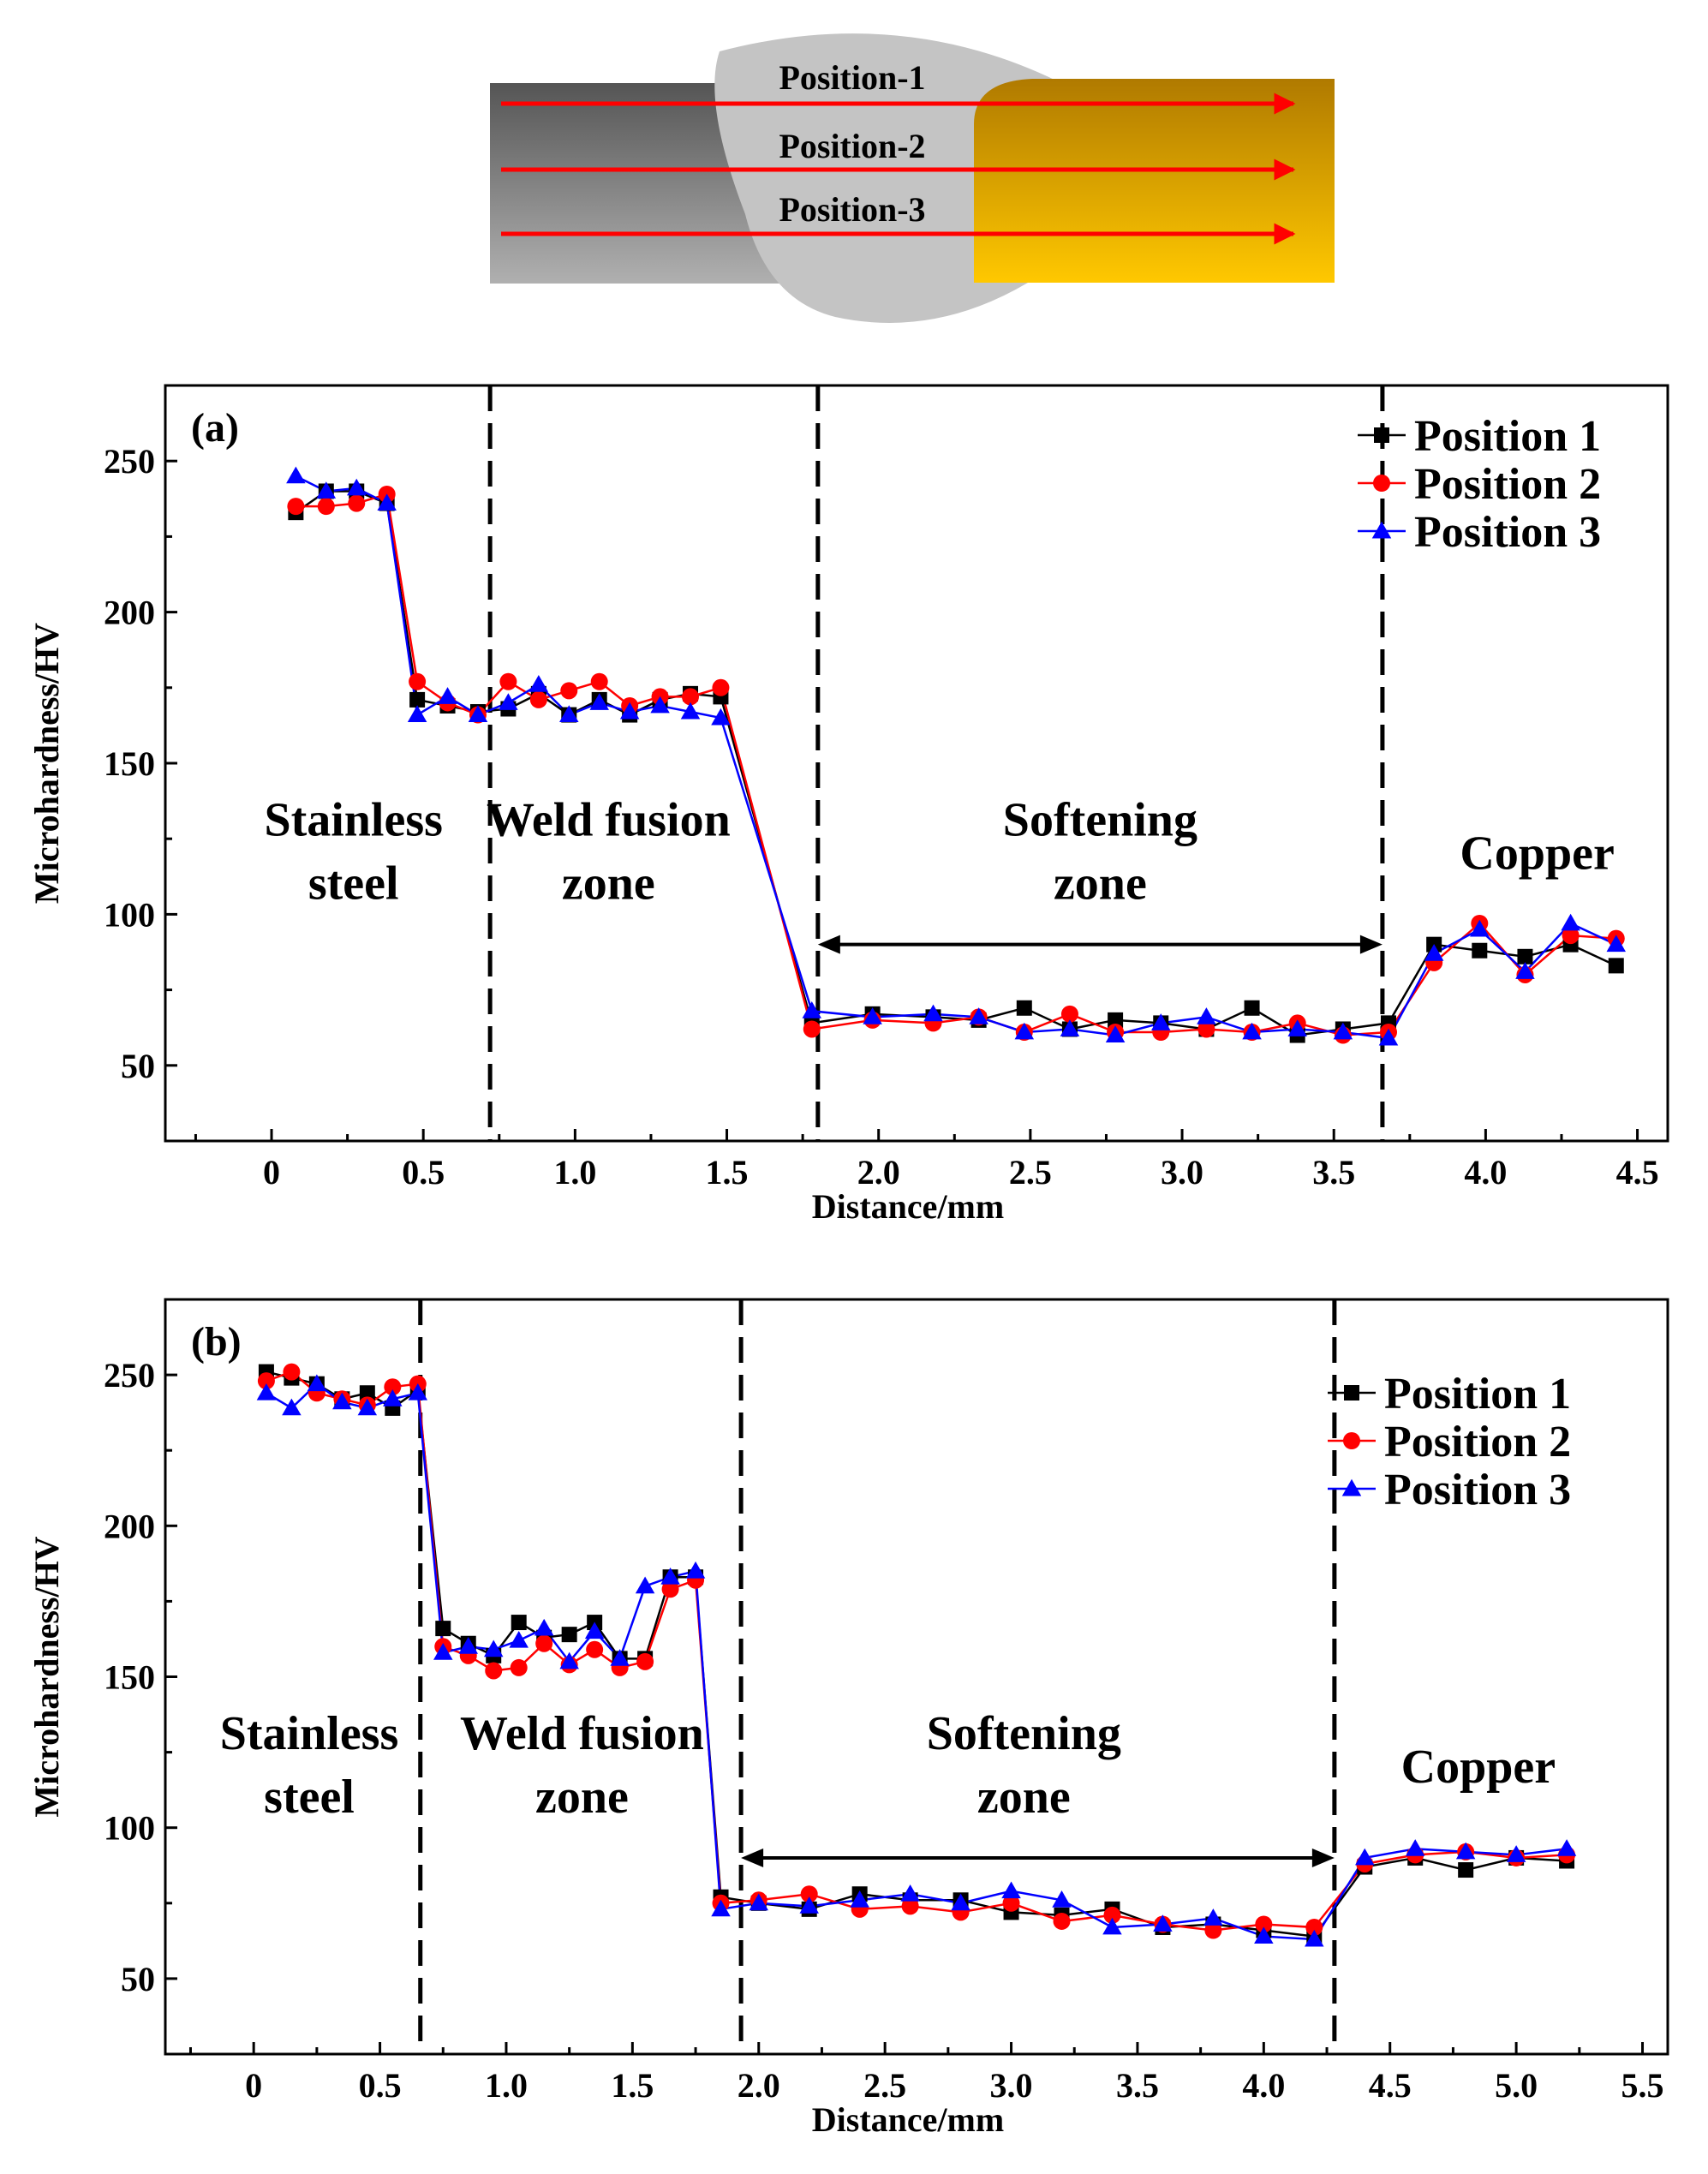  Describe the element at coordinates (217, 1342) in the screenshot. I see `panel-label: (b)` at that location.